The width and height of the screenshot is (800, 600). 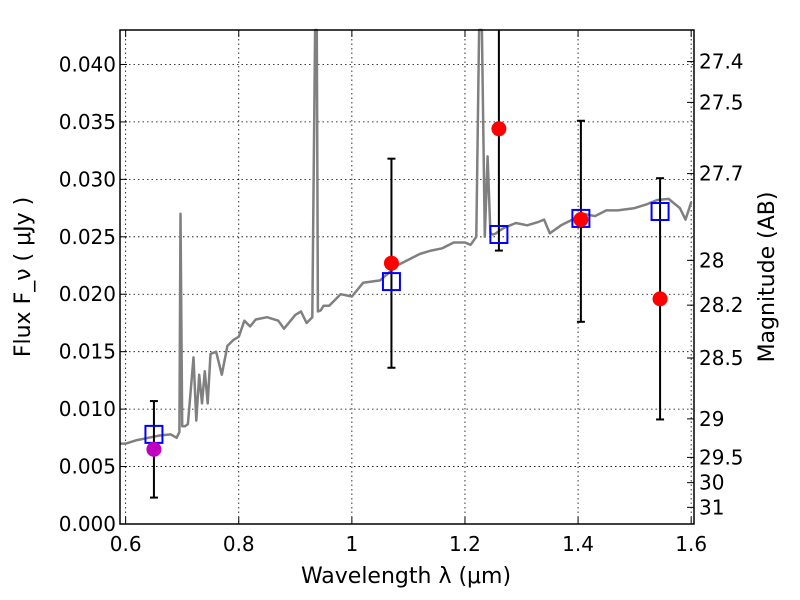 I want to click on right-tick-label: 29.5, so click(x=721, y=457).